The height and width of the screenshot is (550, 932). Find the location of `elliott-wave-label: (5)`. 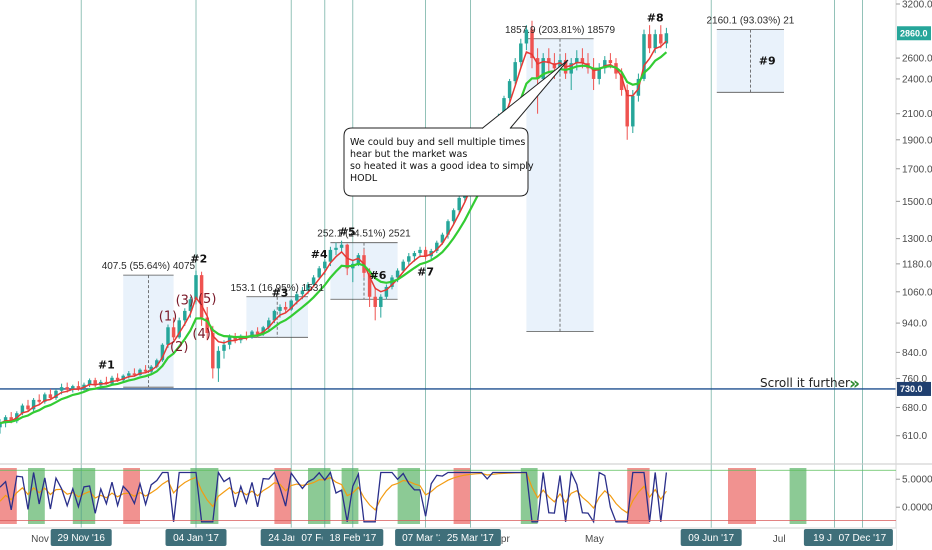

elliott-wave-label: (5) is located at coordinates (207, 299).